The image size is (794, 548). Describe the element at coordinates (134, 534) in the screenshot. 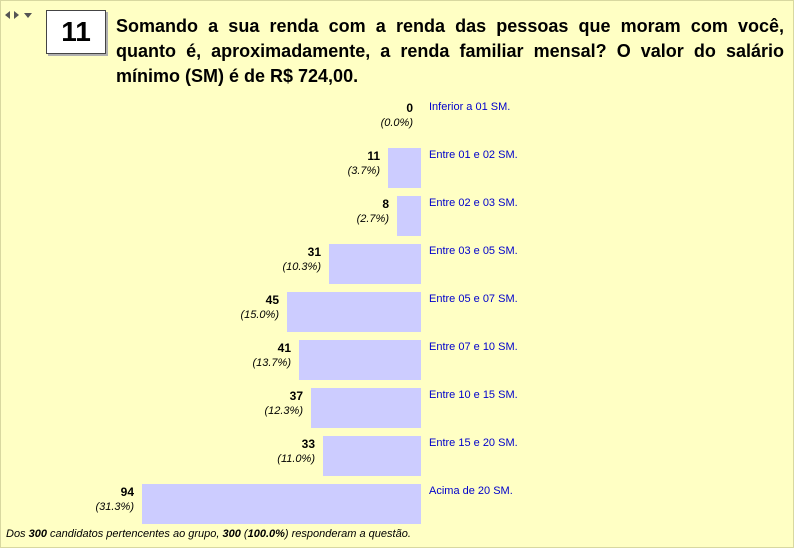

I see `footer-middle: candidatos pertencentes ao grupo,` at that location.